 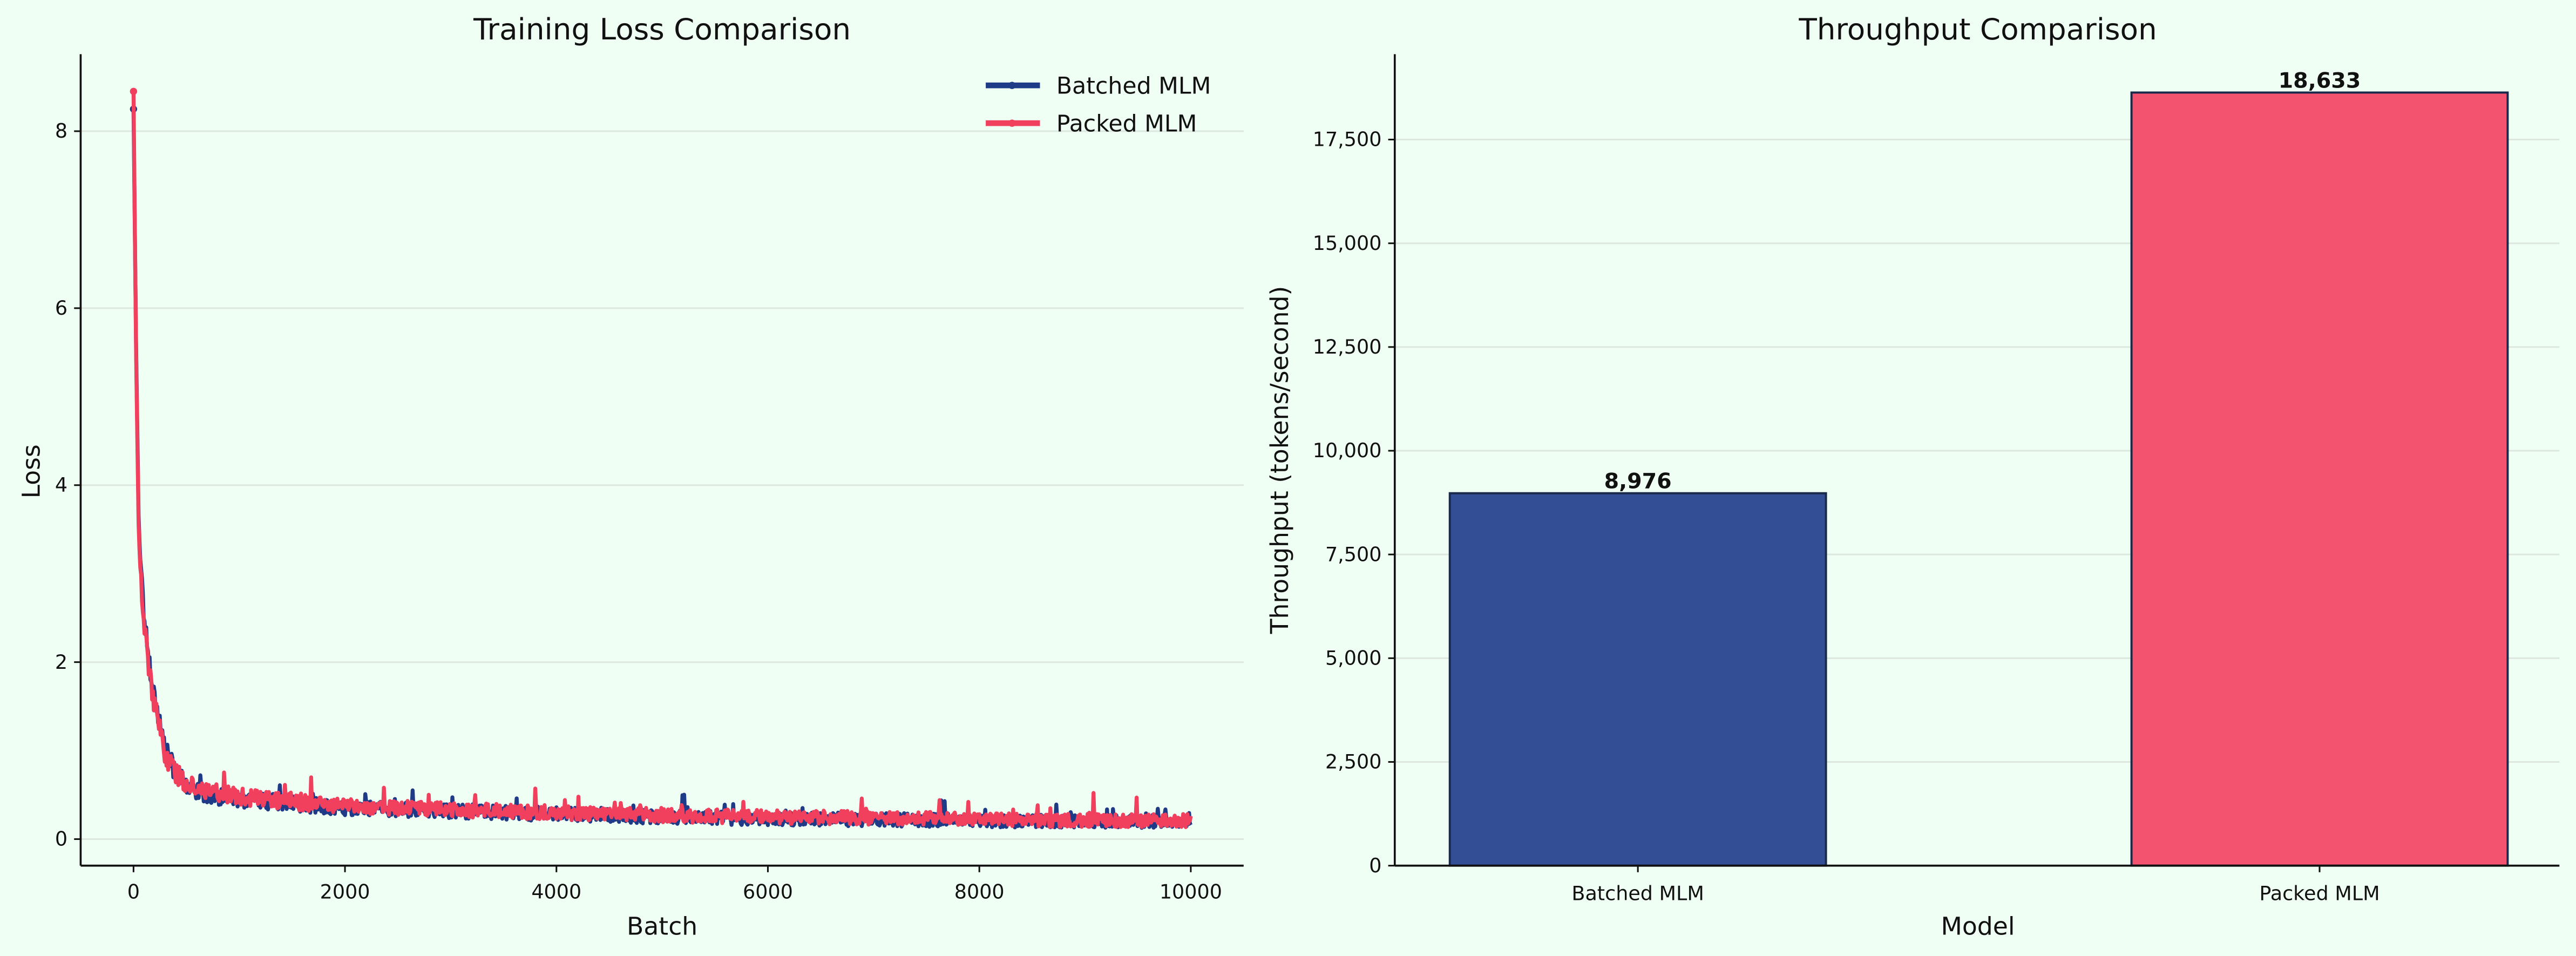 I want to click on loss-x-tick-label: 4000, so click(x=556, y=892).